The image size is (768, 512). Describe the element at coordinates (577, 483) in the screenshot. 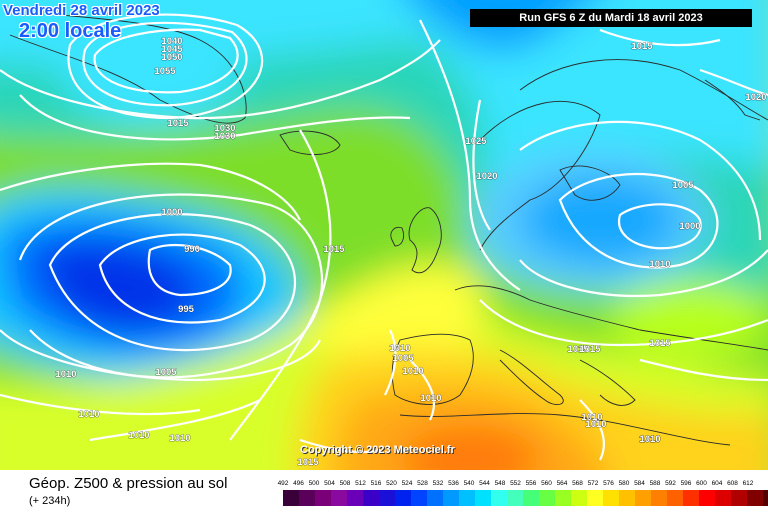

I see `scale-label: 568` at that location.